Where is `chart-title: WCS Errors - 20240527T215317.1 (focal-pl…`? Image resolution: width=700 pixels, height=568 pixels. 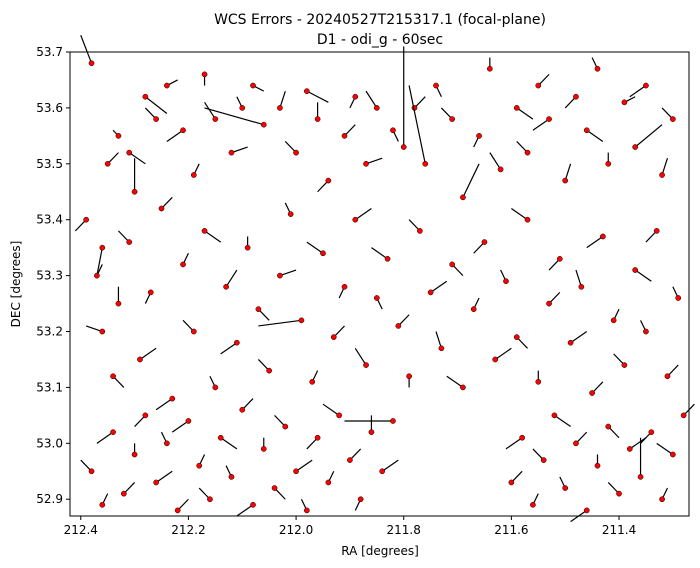 chart-title: WCS Errors - 20240527T215317.1 (focal-pl… is located at coordinates (380, 20).